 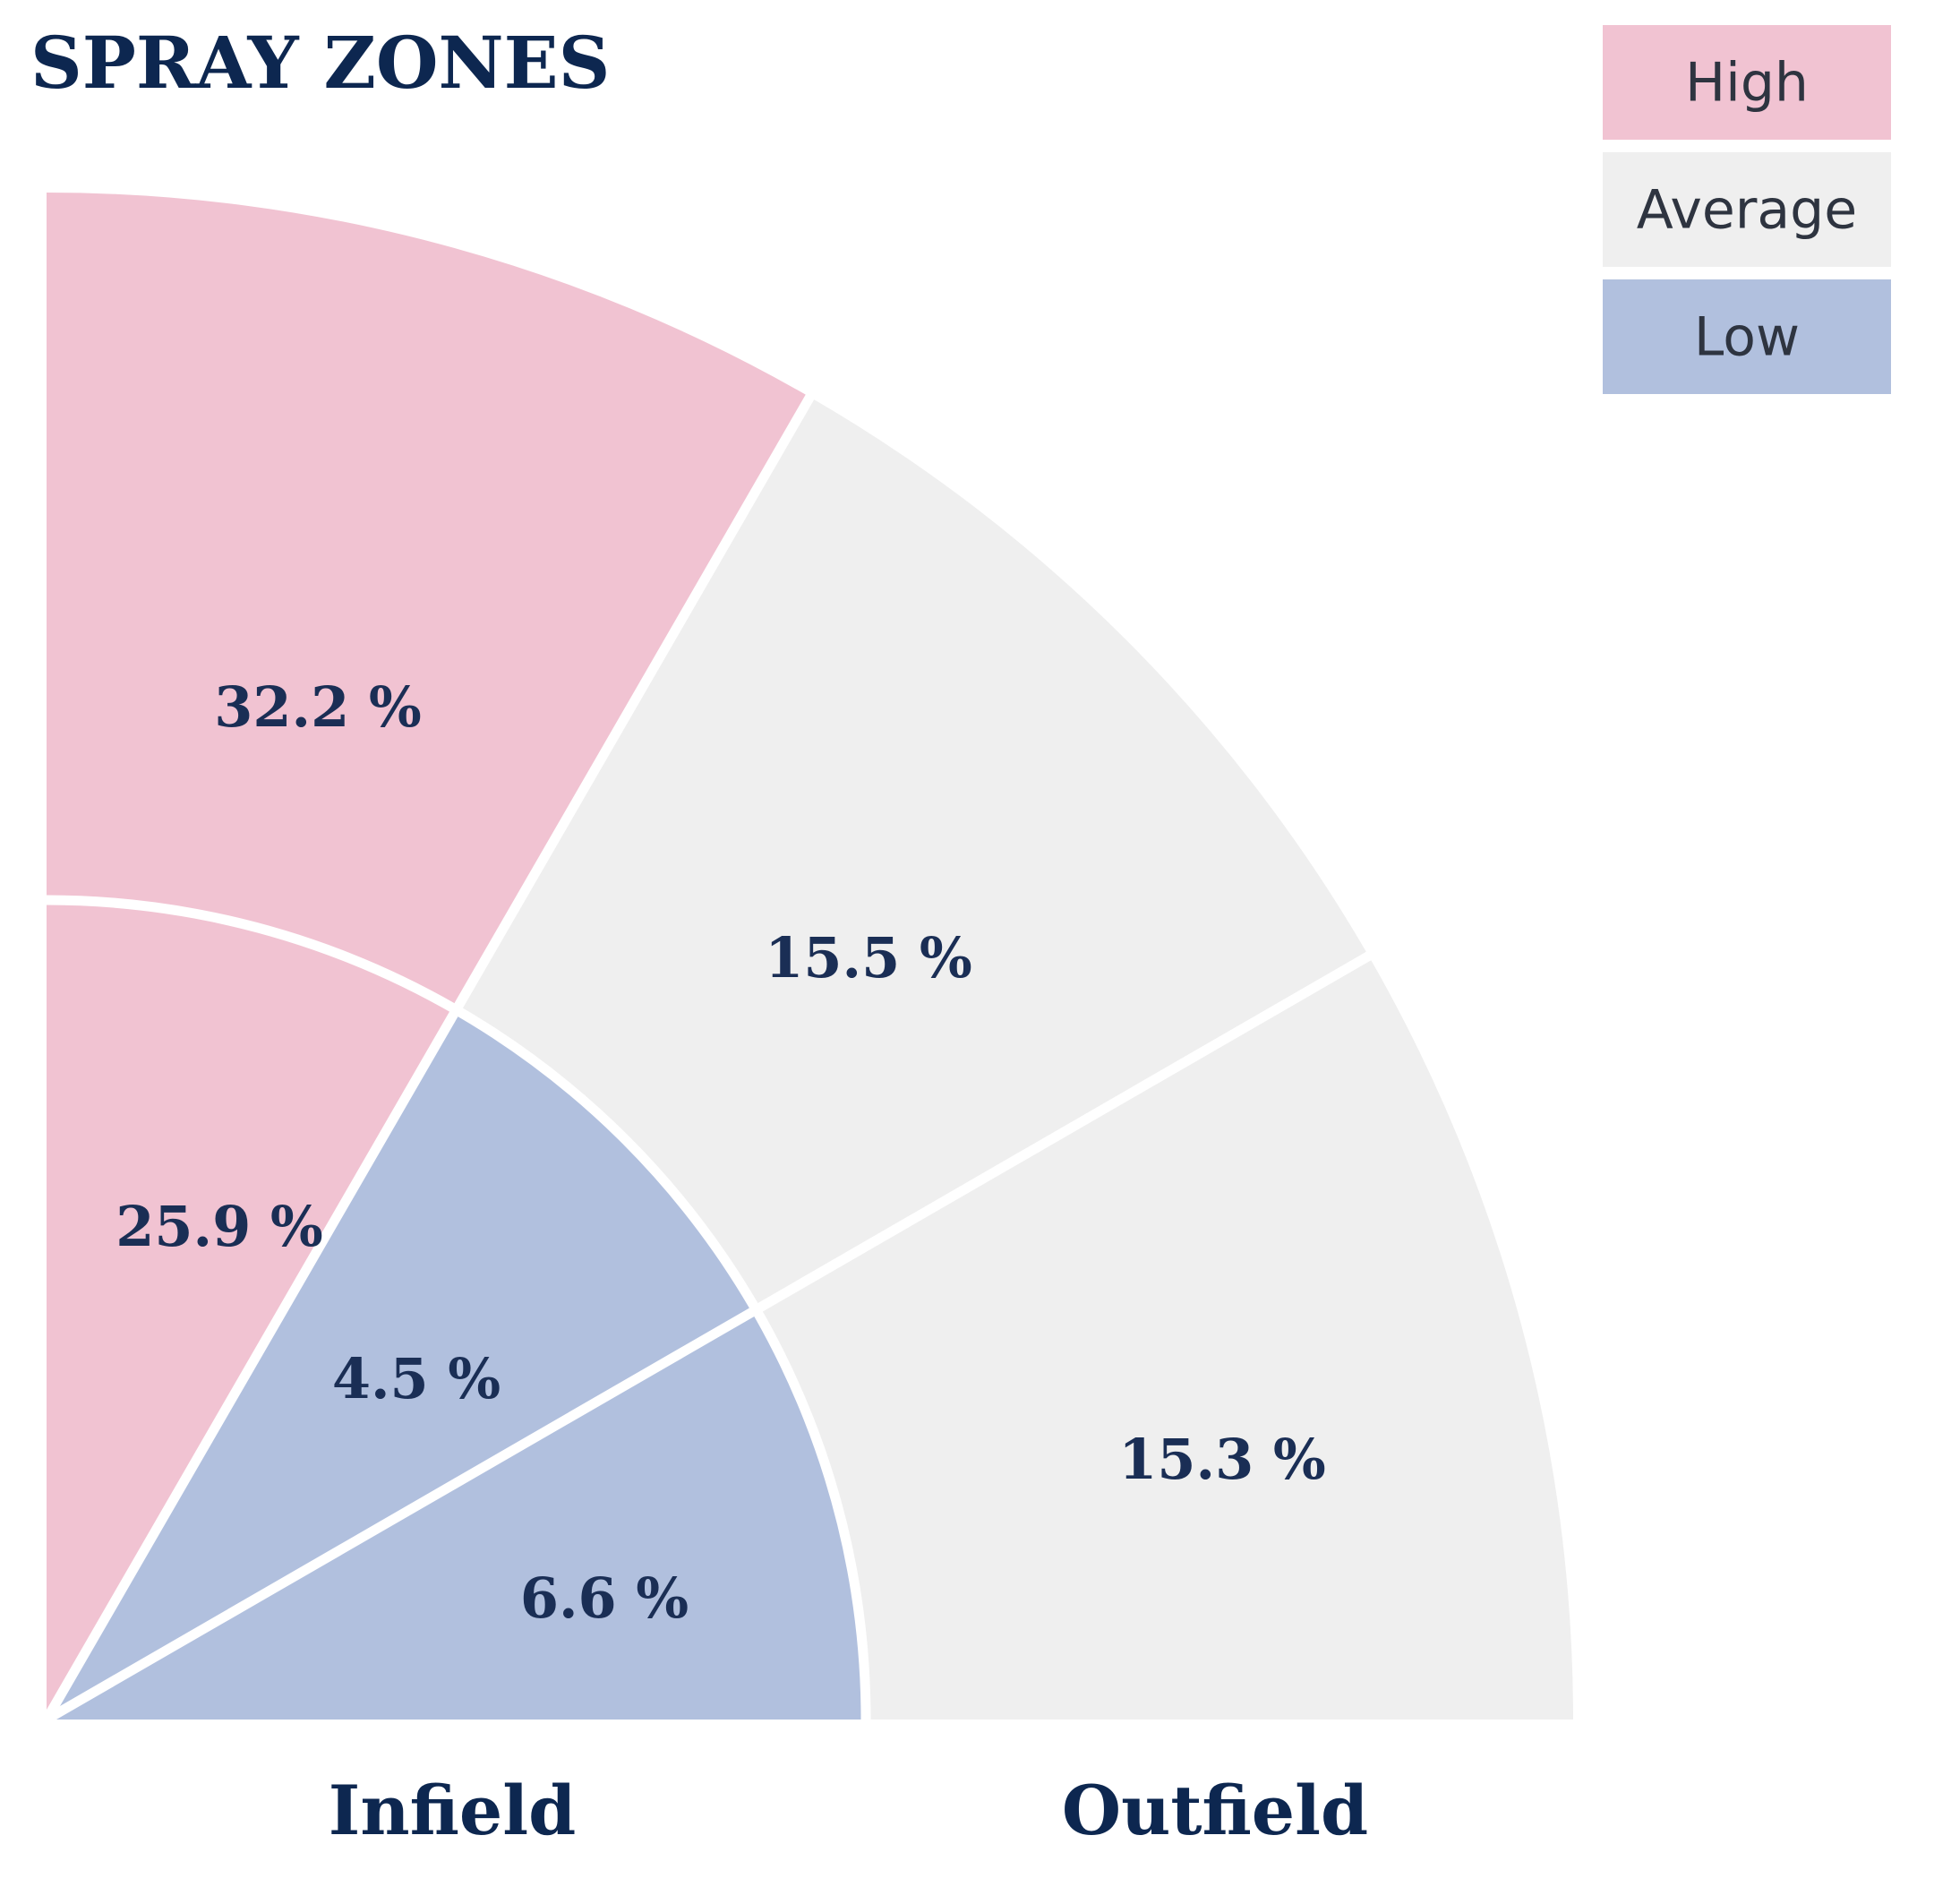 What do you see at coordinates (1222, 1459) in the screenshot?
I see `zone-value-outfield-right: 15.3 %` at bounding box center [1222, 1459].